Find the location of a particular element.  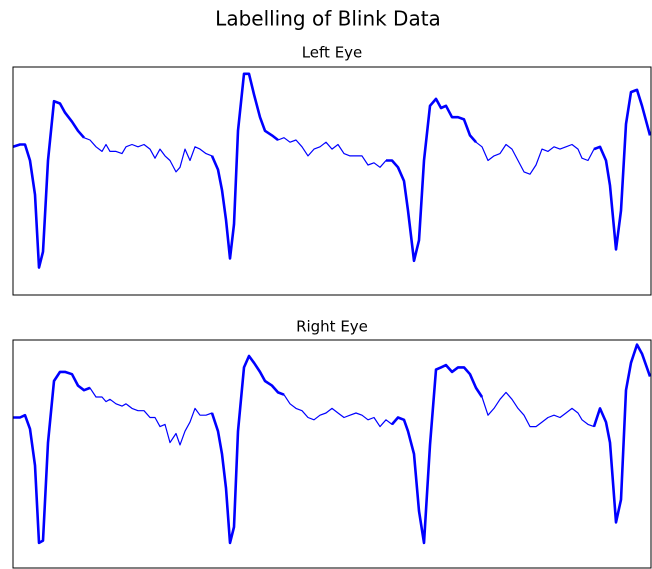

subplot-title: Left Eye is located at coordinates (332, 53).